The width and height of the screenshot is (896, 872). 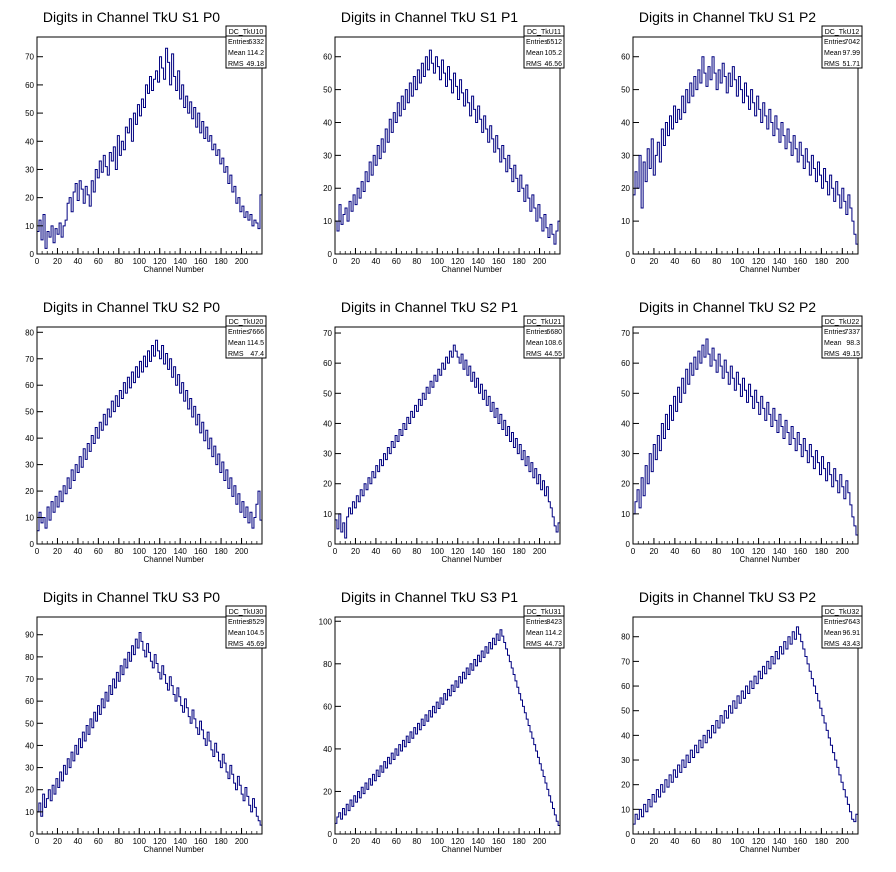 I want to click on stats-name: DC_TkU20, so click(x=246, y=322).